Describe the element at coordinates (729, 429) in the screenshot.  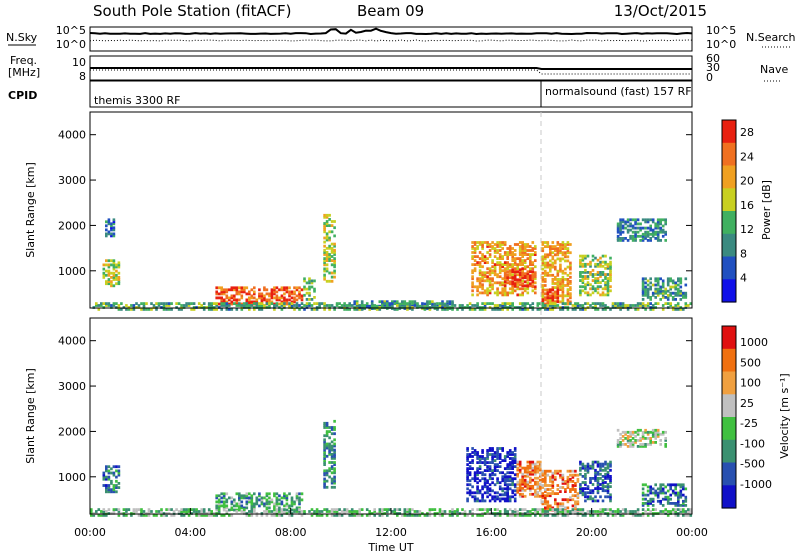
I see `velocity-colorbar-swatch` at that location.